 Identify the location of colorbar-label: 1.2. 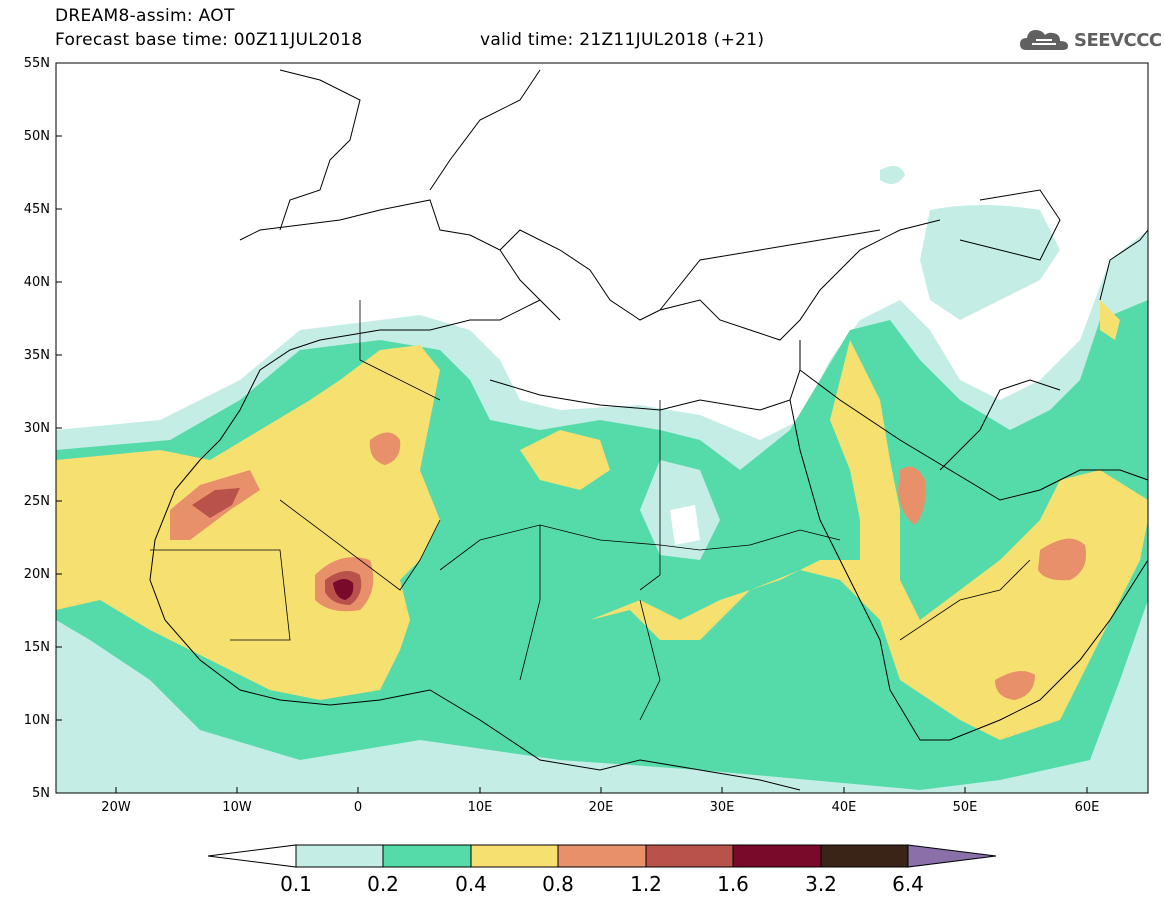
(646, 884).